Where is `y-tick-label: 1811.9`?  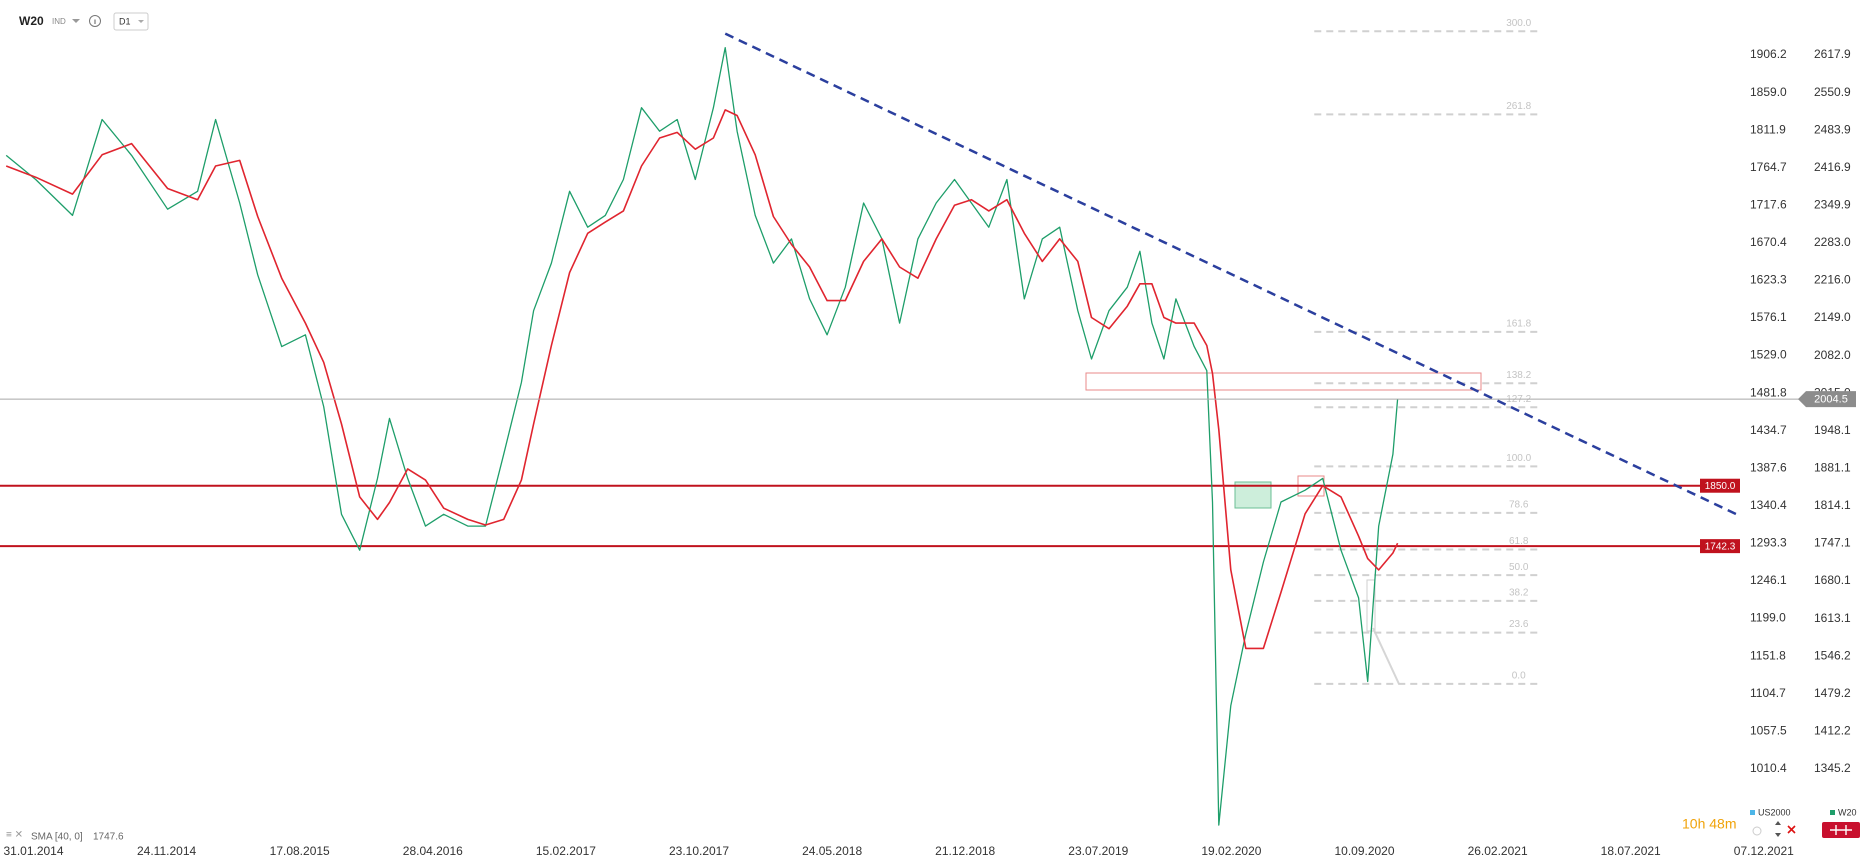 y-tick-label: 1811.9 is located at coordinates (1768, 129).